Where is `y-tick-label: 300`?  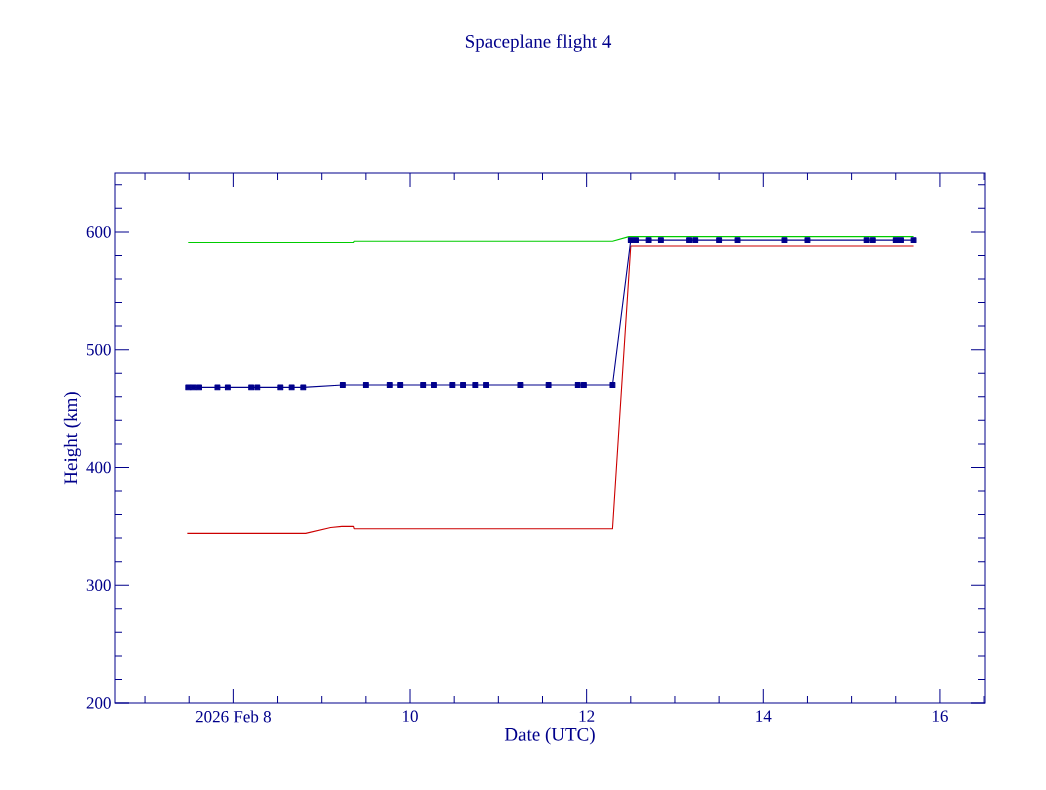
y-tick-label: 300 is located at coordinates (98, 585).